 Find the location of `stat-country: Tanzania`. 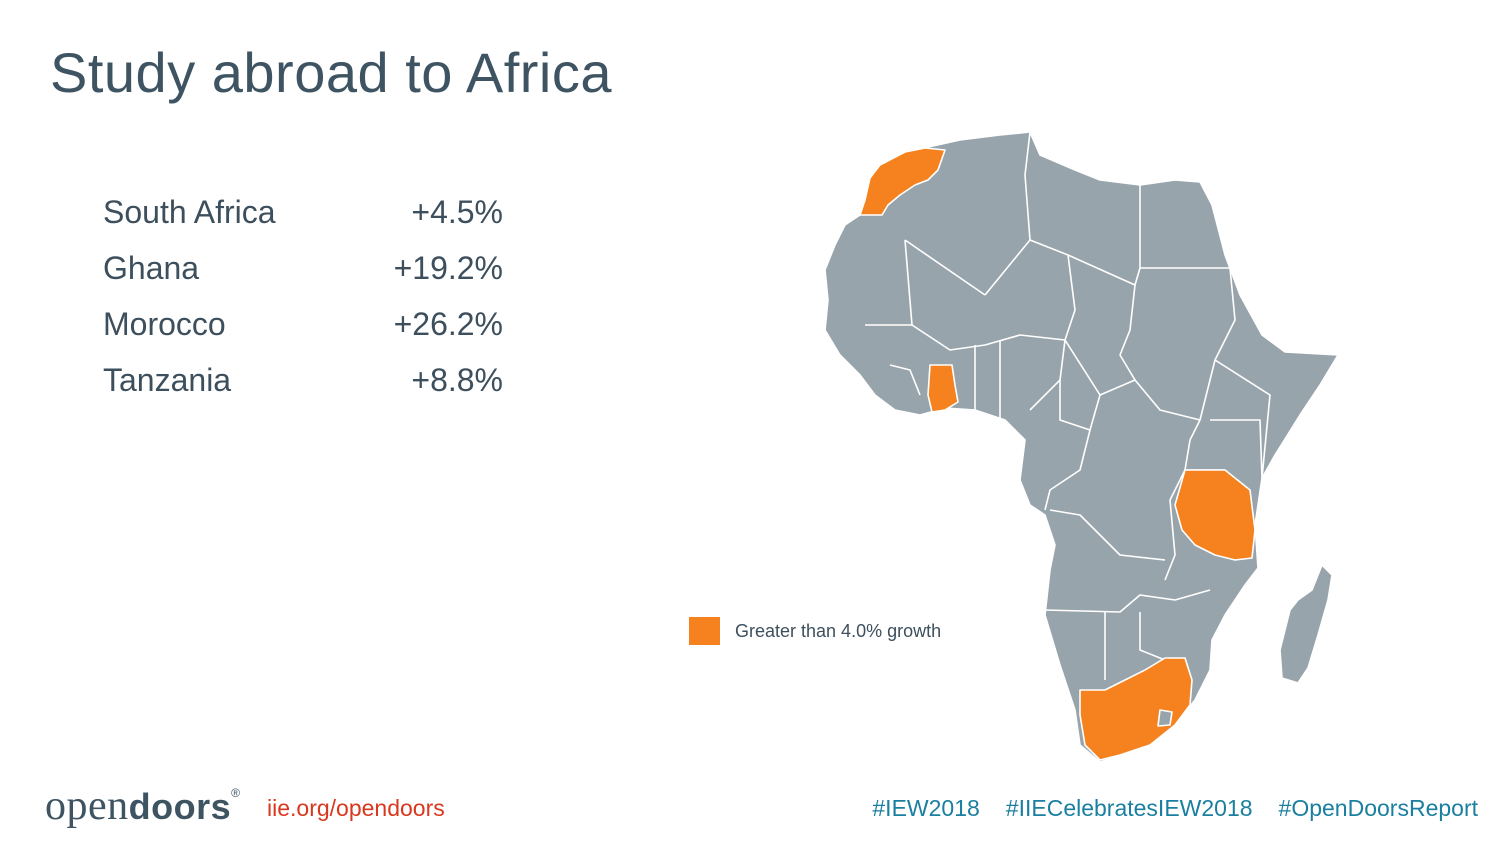

stat-country: Tanzania is located at coordinates (167, 380).